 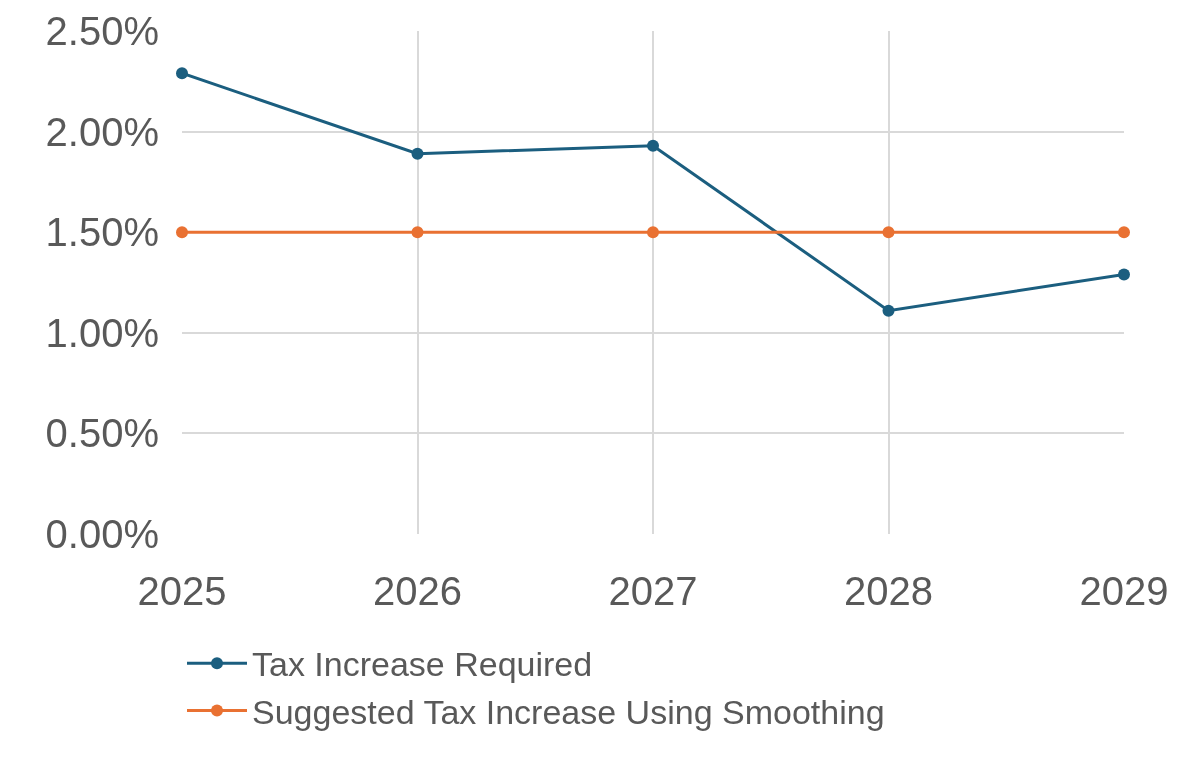 I want to click on y-tick-label: 1.00%, so click(x=102, y=332).